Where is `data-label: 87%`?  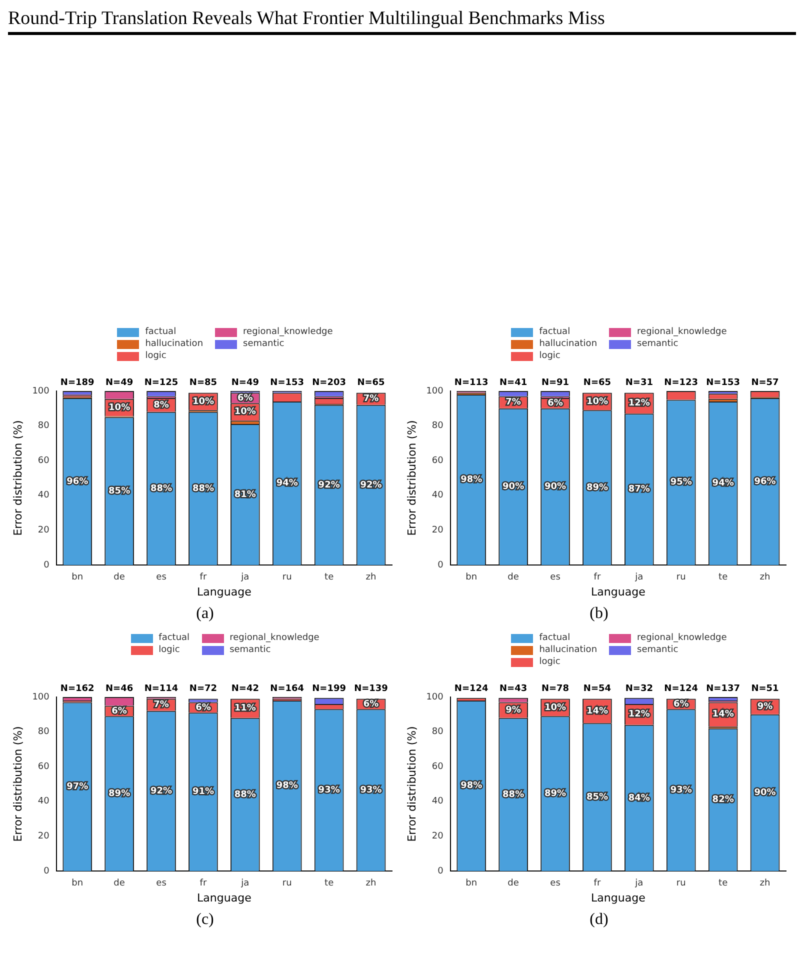 data-label: 87% is located at coordinates (639, 489).